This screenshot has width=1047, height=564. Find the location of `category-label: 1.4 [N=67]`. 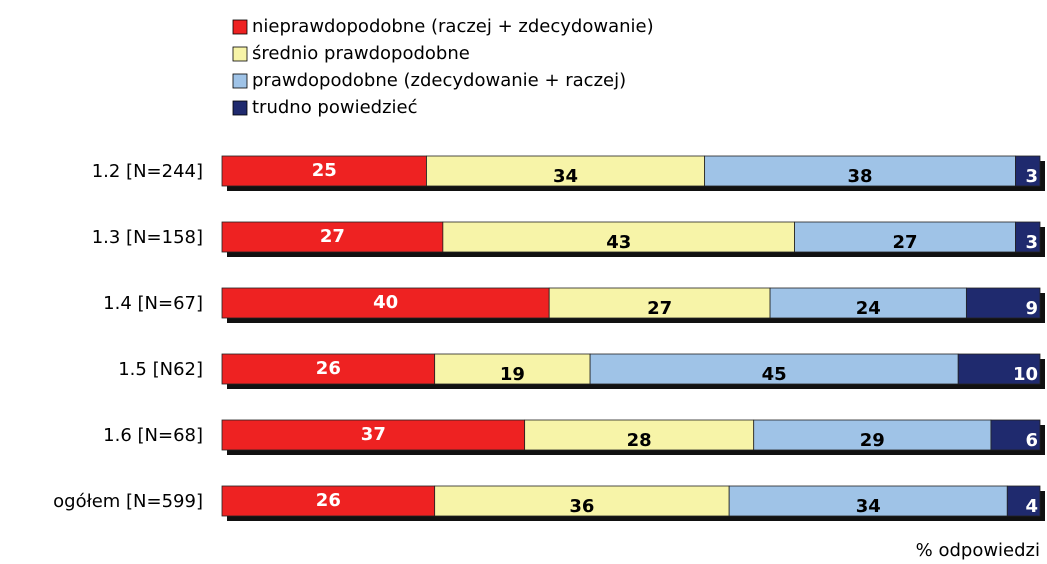

category-label: 1.4 [N=67] is located at coordinates (153, 303).